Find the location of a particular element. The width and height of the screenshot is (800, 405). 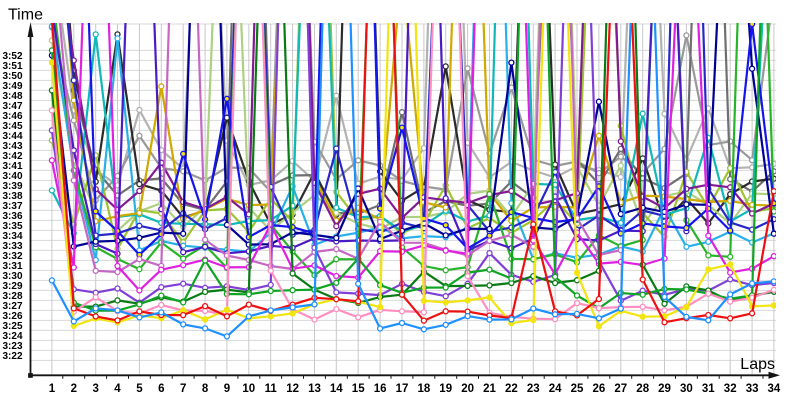

svg-text: 3:52 is located at coordinates (12, 56).